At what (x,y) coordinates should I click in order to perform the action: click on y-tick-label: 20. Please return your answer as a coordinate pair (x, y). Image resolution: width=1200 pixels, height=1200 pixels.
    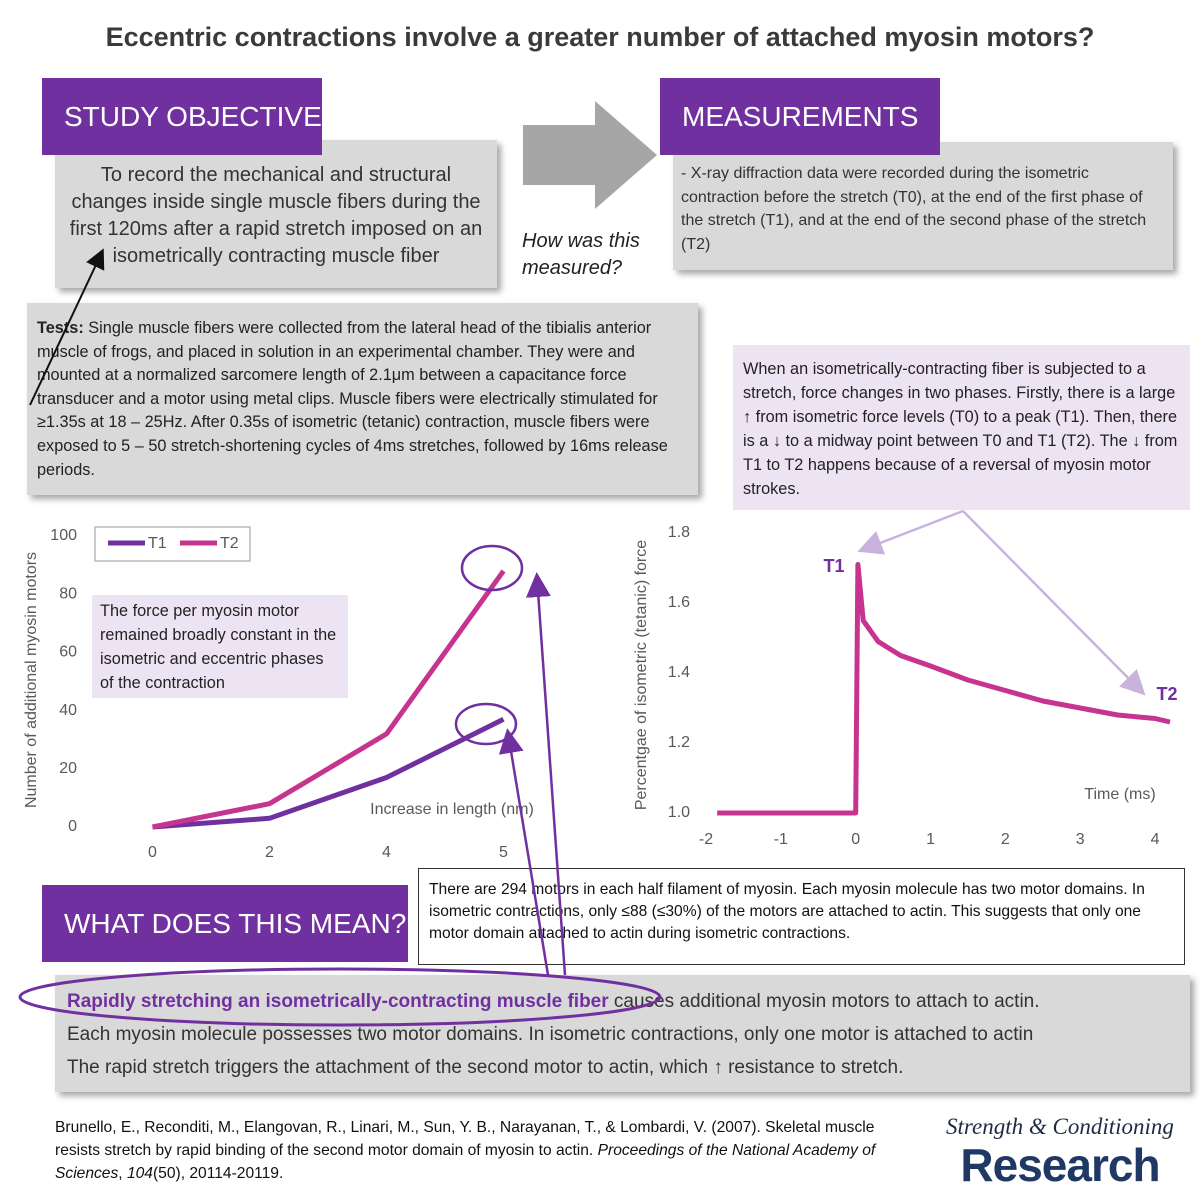
    Looking at the image, I should click on (68, 768).